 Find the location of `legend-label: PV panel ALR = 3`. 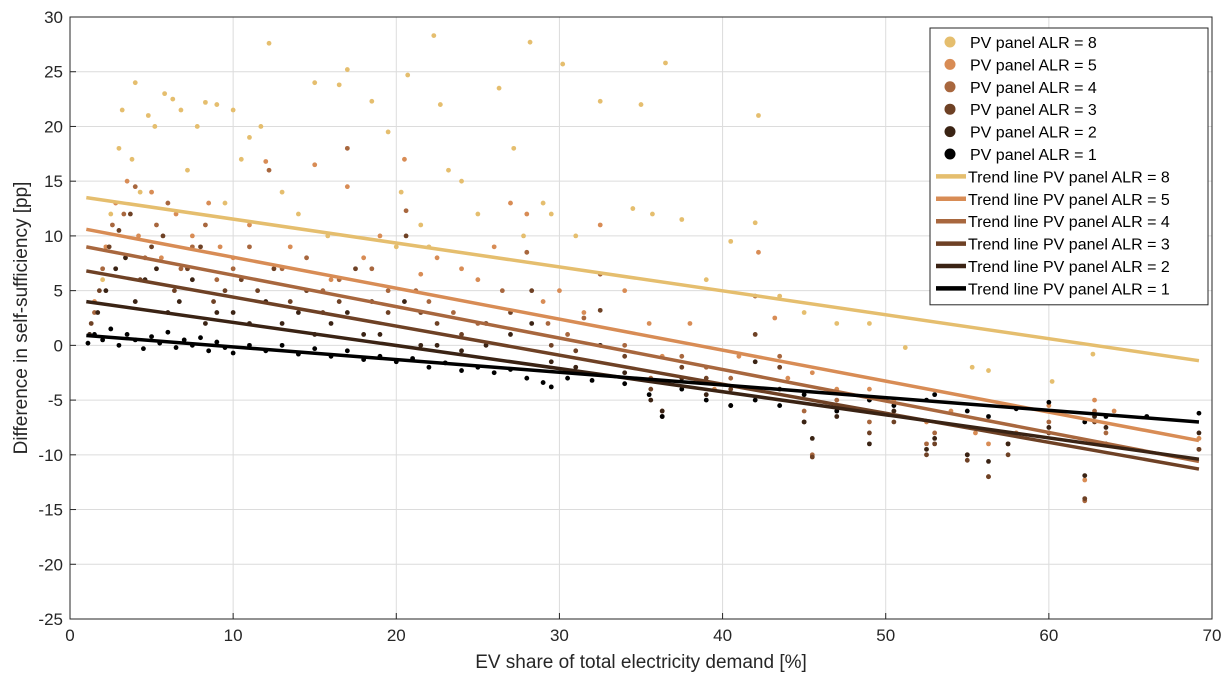

legend-label: PV panel ALR = 3 is located at coordinates (1033, 110).